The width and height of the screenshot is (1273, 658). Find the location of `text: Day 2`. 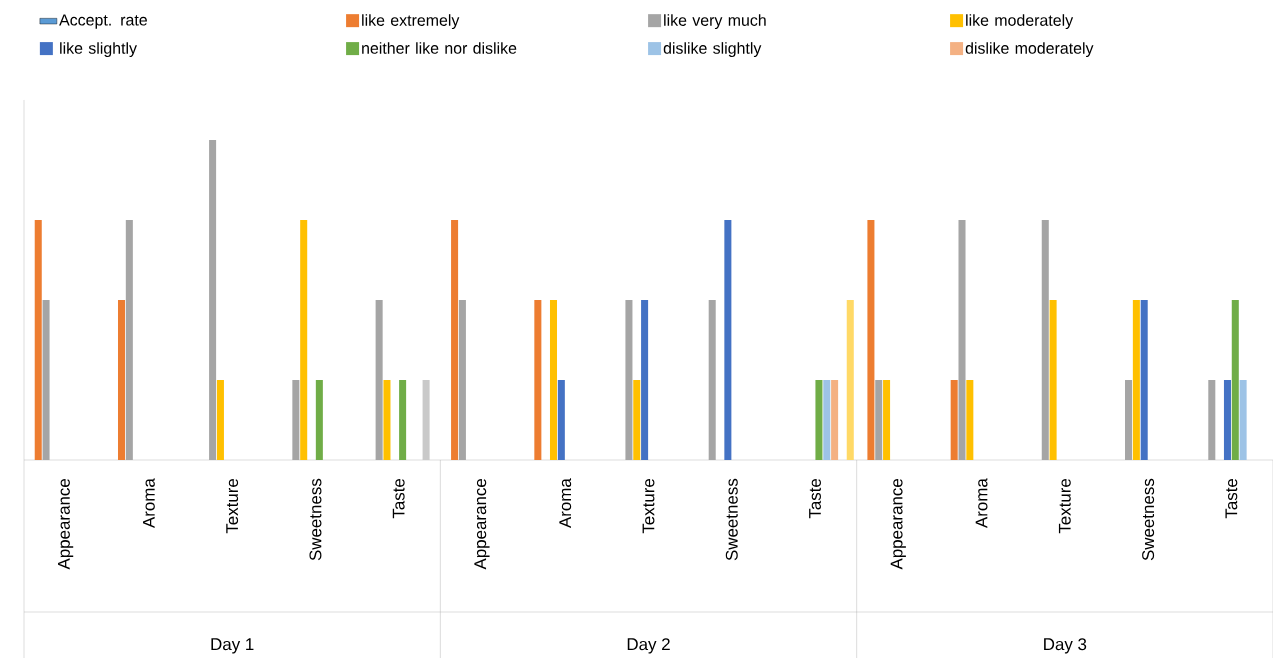

text: Day 2 is located at coordinates (648, 646).